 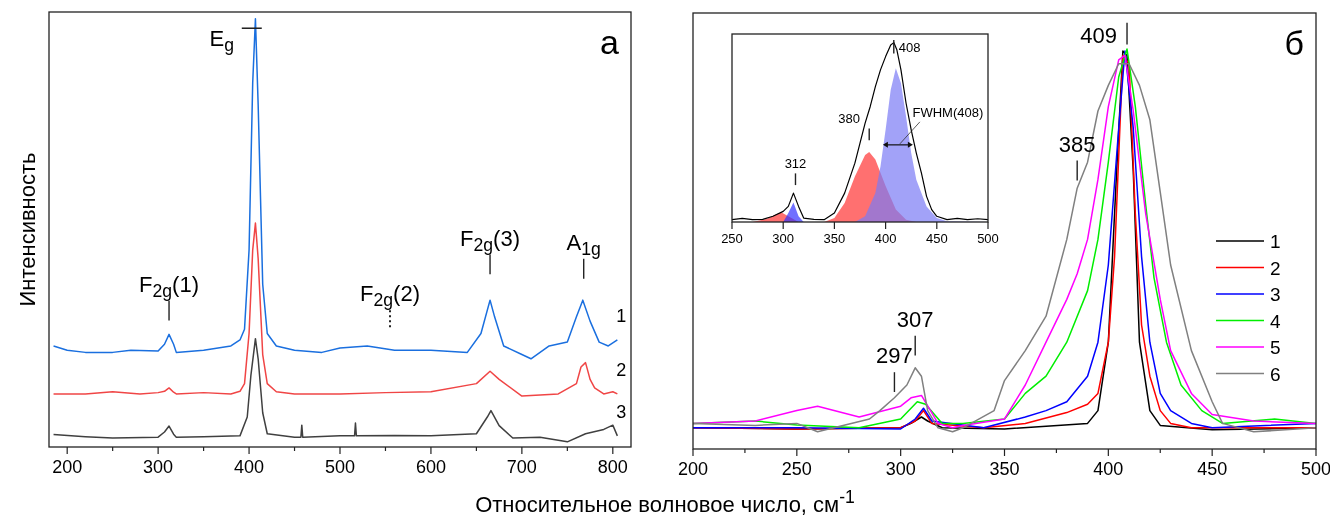 What do you see at coordinates (1275, 374) in the screenshot?
I see `legend-label: 6` at bounding box center [1275, 374].